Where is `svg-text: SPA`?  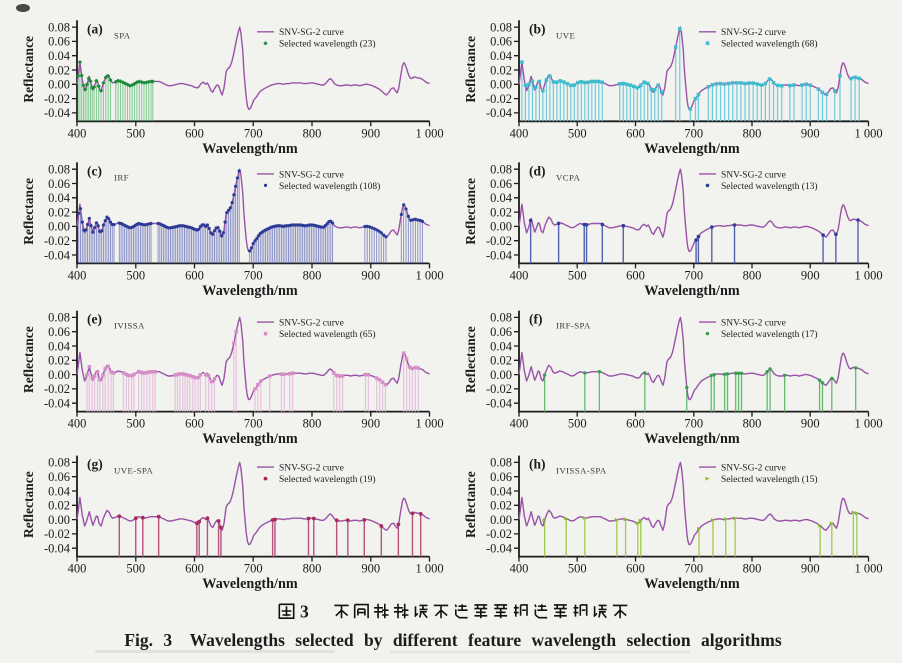
svg-text: SPA is located at coordinates (122, 35).